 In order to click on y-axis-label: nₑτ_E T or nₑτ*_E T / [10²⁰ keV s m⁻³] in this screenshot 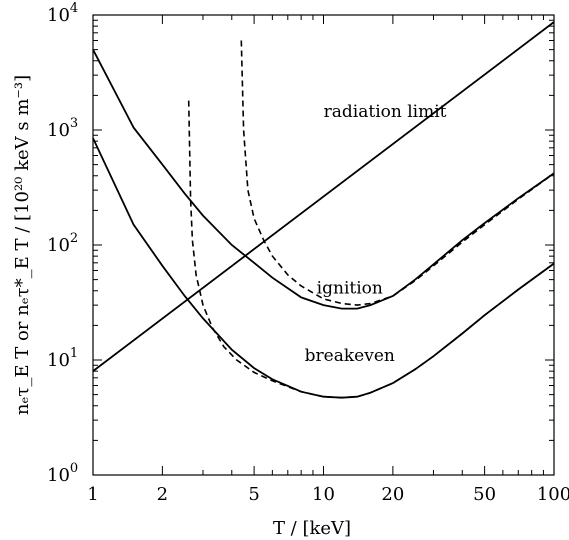, I will do `click(22, 245)`.